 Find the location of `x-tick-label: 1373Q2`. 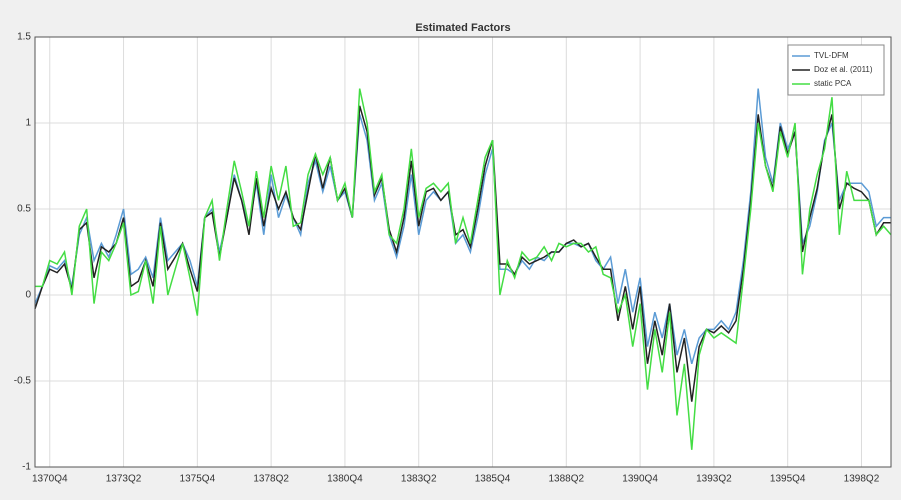

x-tick-label: 1373Q2 is located at coordinates (124, 479).